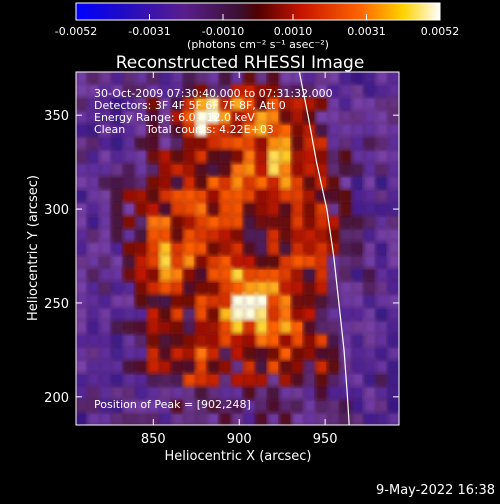 This screenshot has height=504, width=500. What do you see at coordinates (149, 31) in the screenshot?
I see `colorbar-tick-label: -0.0031` at bounding box center [149, 31].